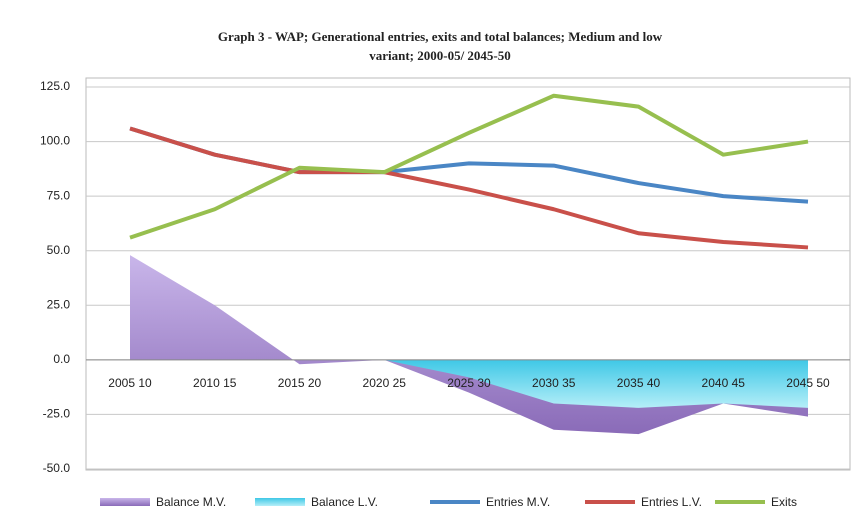 Image resolution: width=854 pixels, height=522 pixels. What do you see at coordinates (130, 383) in the screenshot?
I see `x-tick-label: 2005 10` at bounding box center [130, 383].